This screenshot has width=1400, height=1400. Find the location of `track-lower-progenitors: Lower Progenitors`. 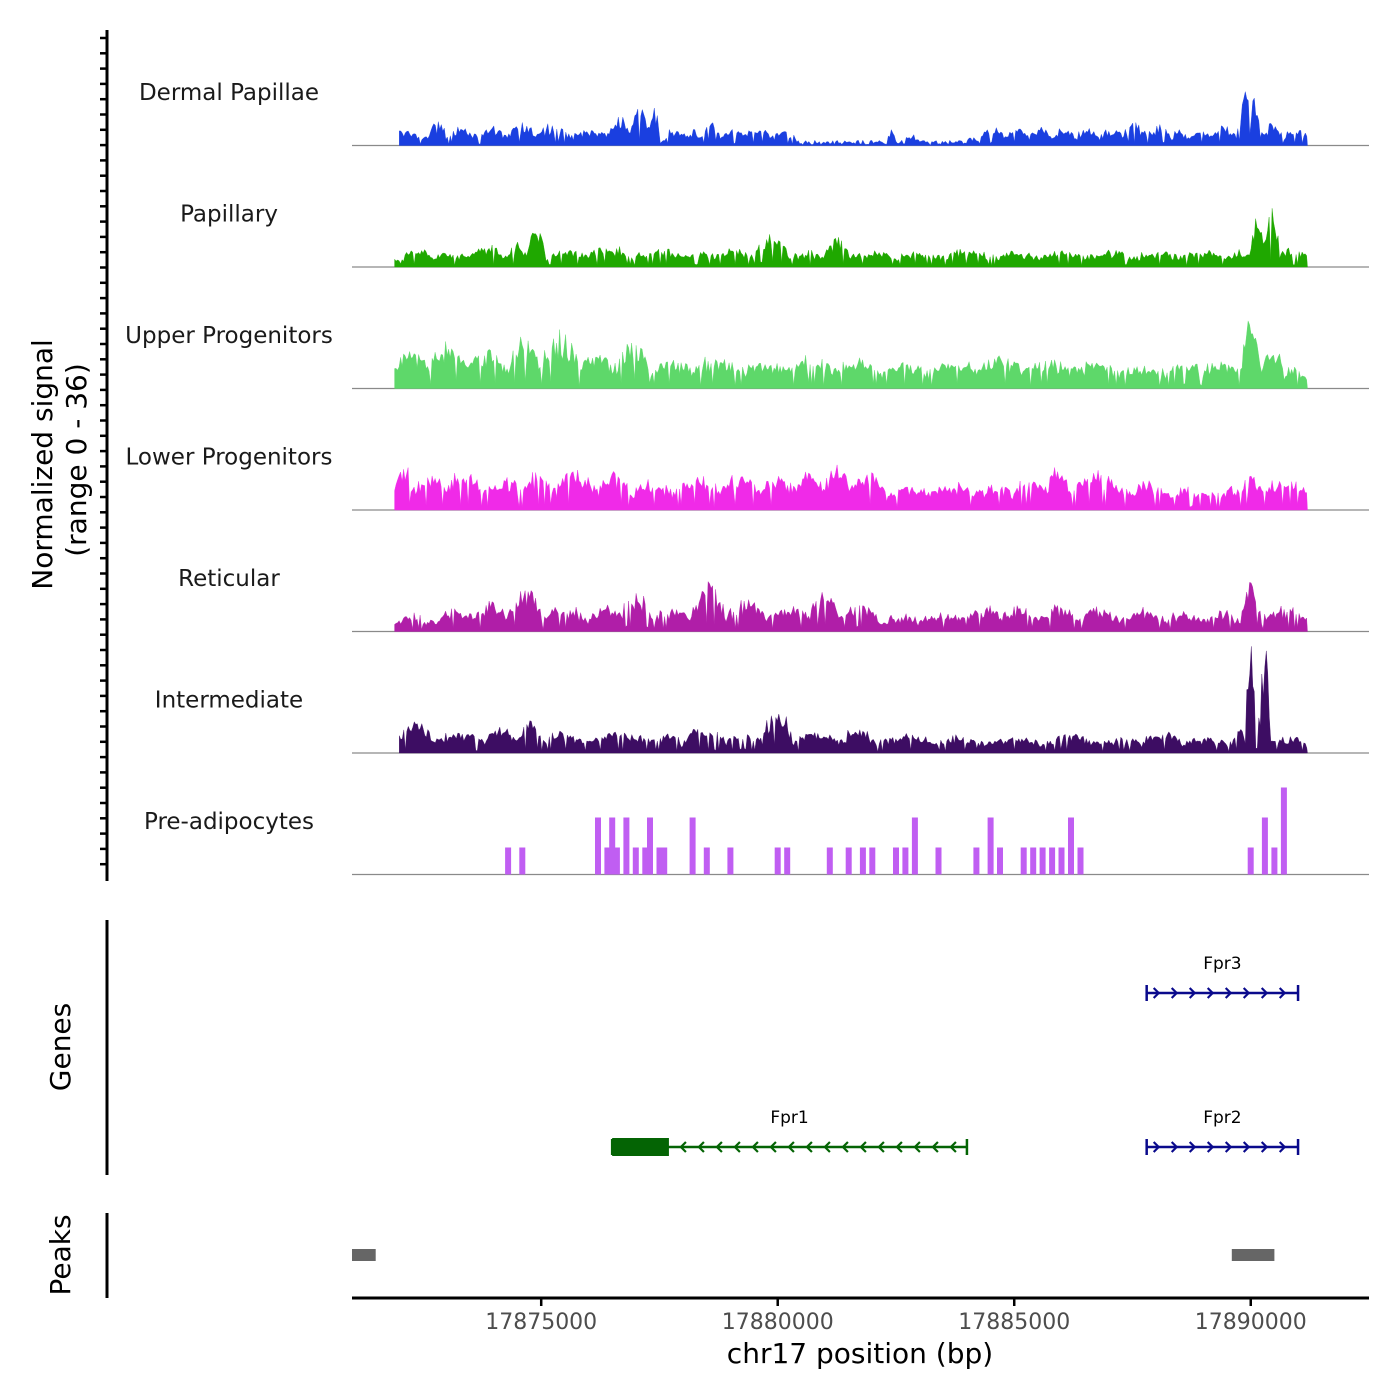

track-lower-progenitors: Lower Progenitors is located at coordinates (747, 478).